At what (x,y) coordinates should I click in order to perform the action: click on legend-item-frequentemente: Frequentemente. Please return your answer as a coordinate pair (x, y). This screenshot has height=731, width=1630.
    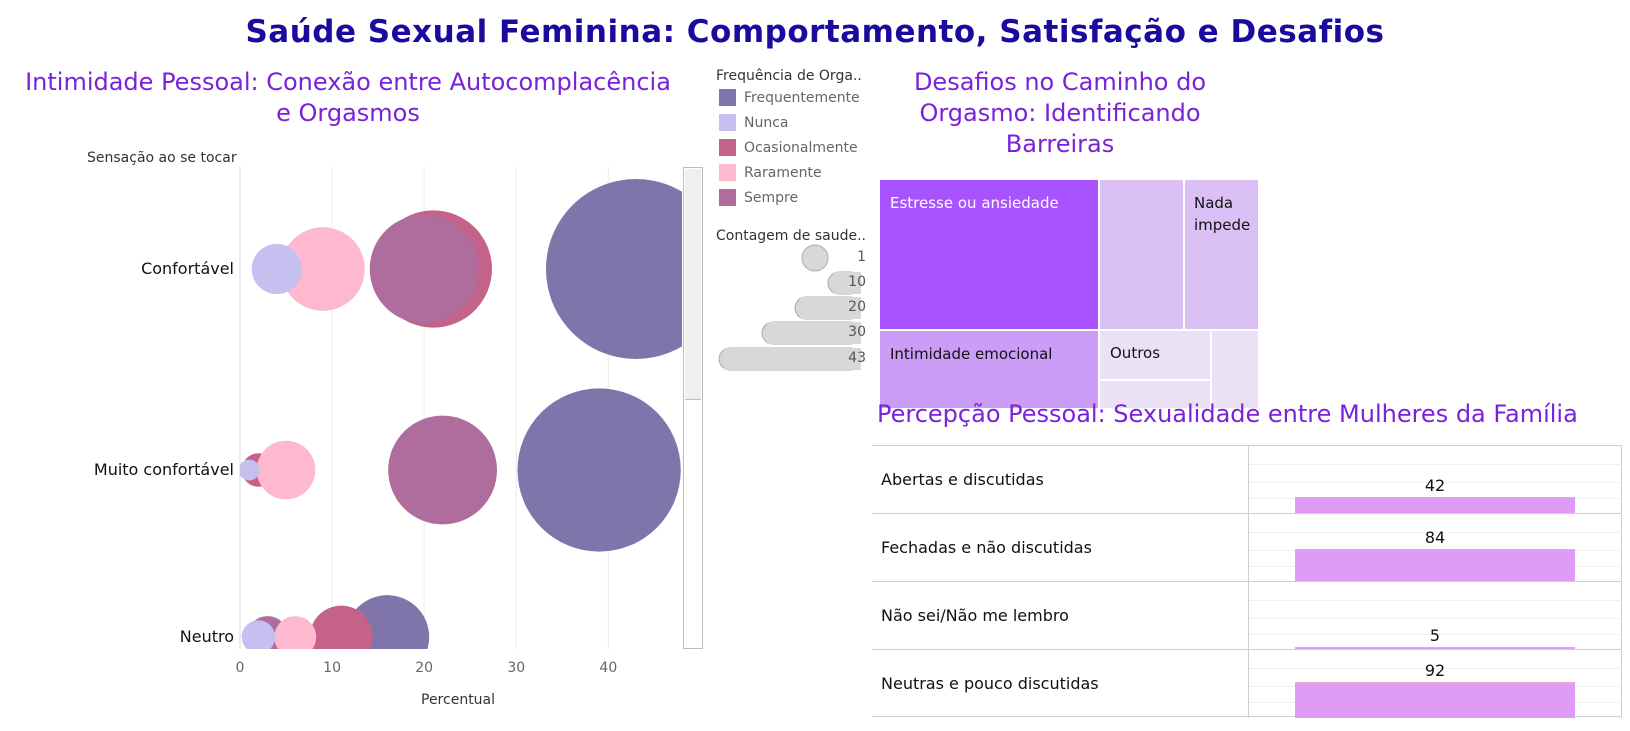
    Looking at the image, I should click on (789, 97).